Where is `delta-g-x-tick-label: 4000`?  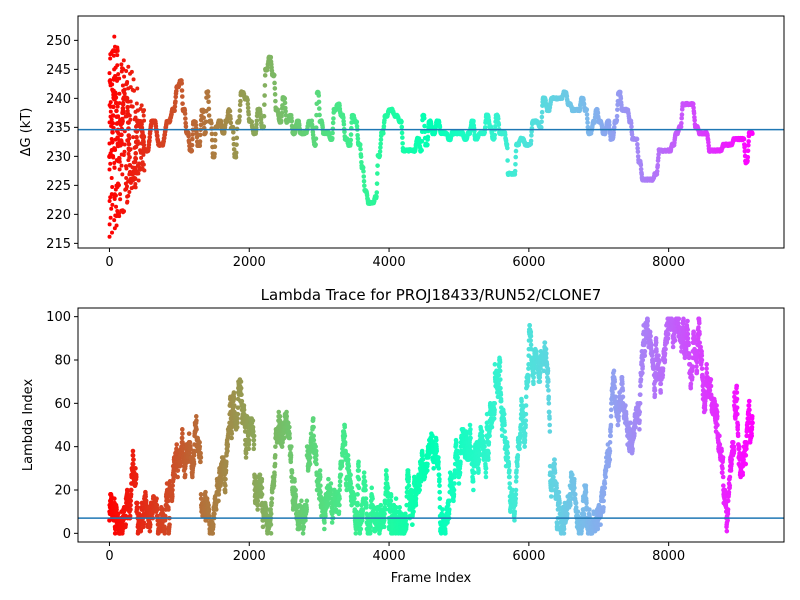
delta-g-x-tick-label: 4000 is located at coordinates (389, 262).